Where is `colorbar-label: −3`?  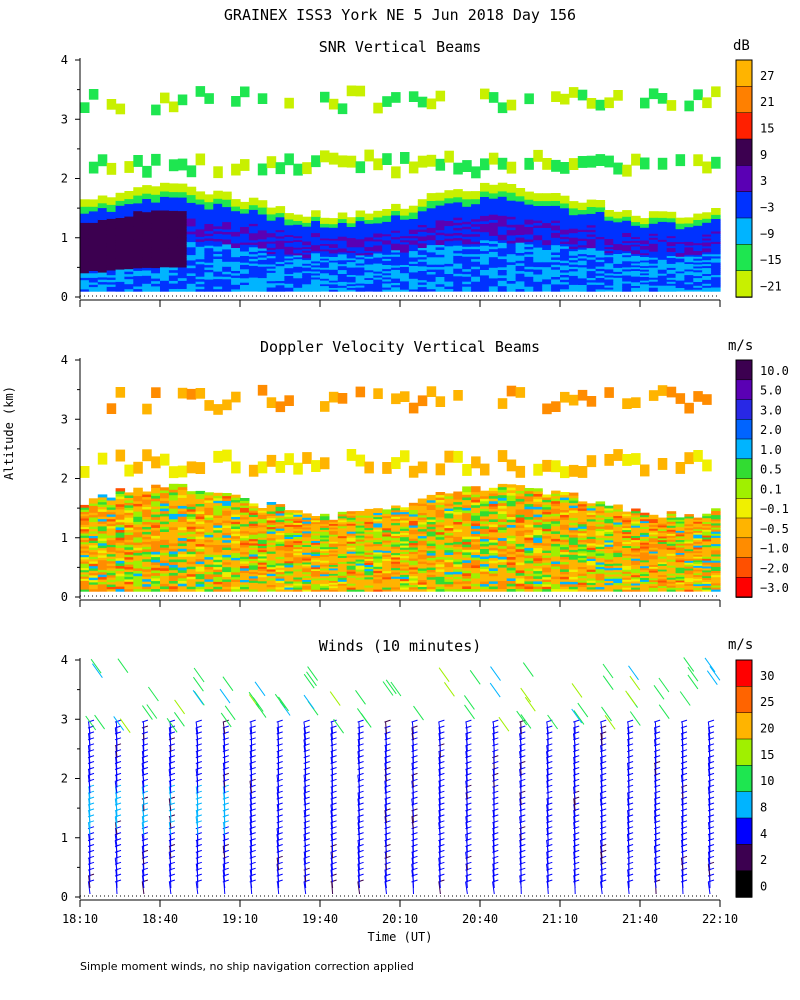
colorbar-label: −3 is located at coordinates (767, 207).